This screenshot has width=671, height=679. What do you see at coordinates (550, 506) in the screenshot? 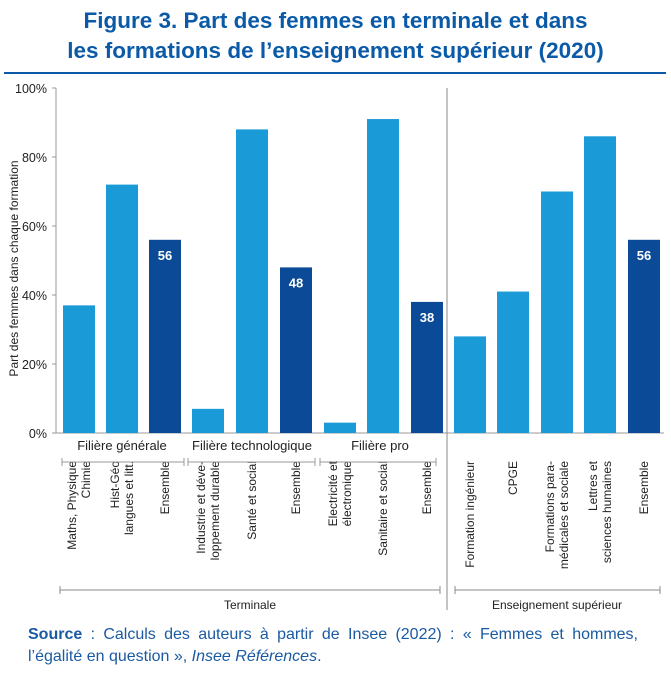
I see `category-label-12: Formations para-` at bounding box center [550, 506].